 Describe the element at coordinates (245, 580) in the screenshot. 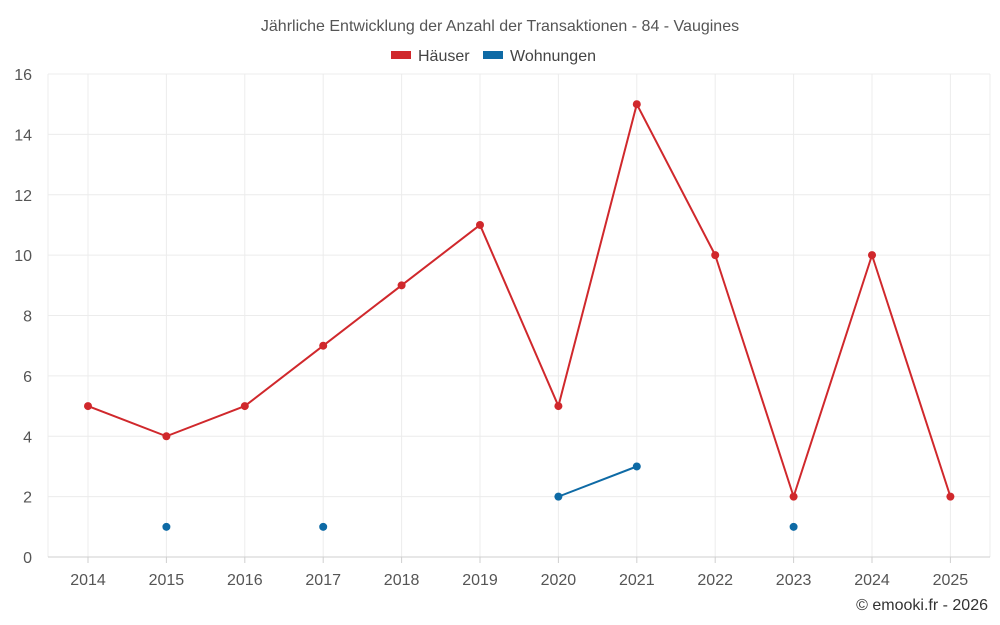

I see `x-tick-label: 2016` at that location.